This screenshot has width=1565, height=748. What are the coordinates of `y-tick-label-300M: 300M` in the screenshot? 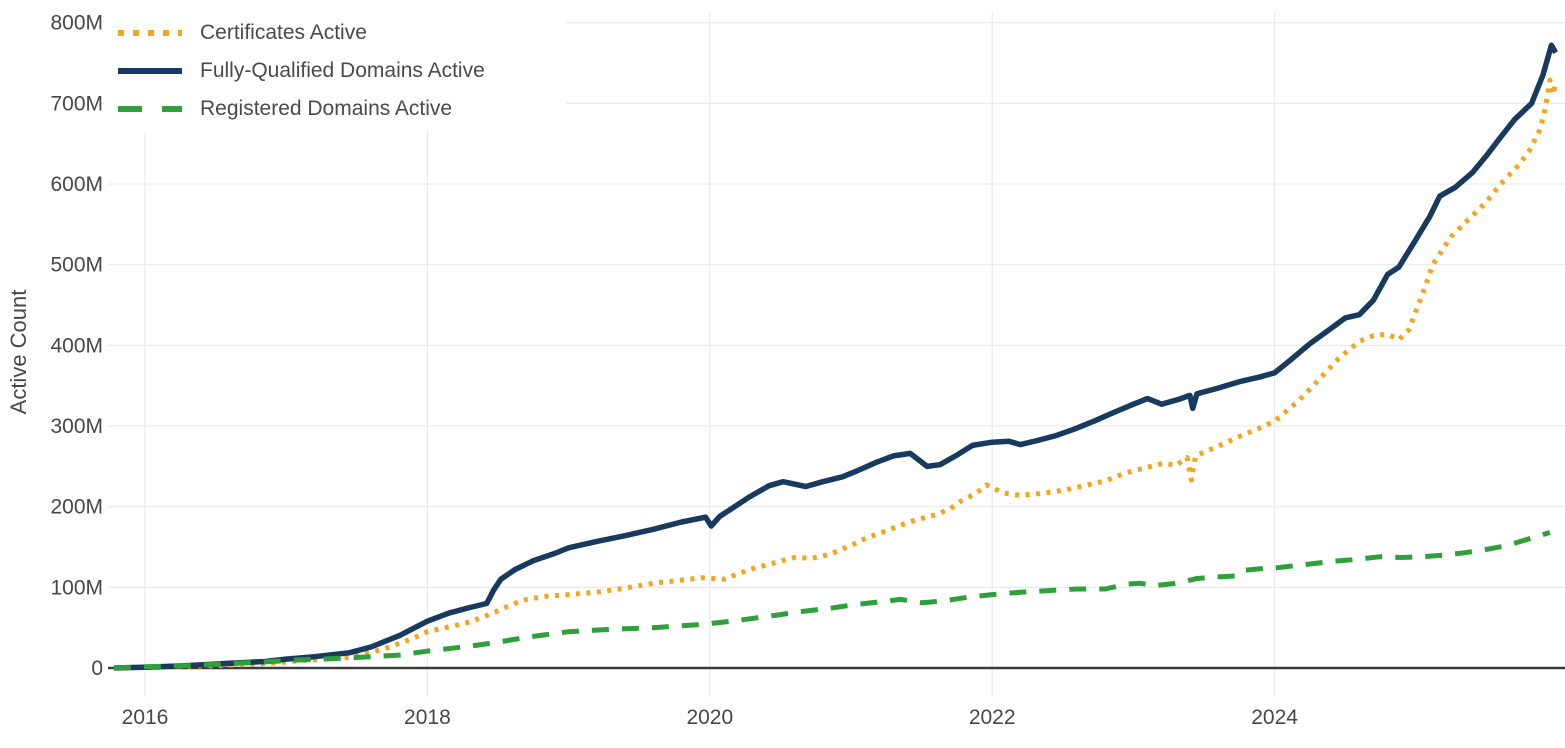 It's located at (76, 426).